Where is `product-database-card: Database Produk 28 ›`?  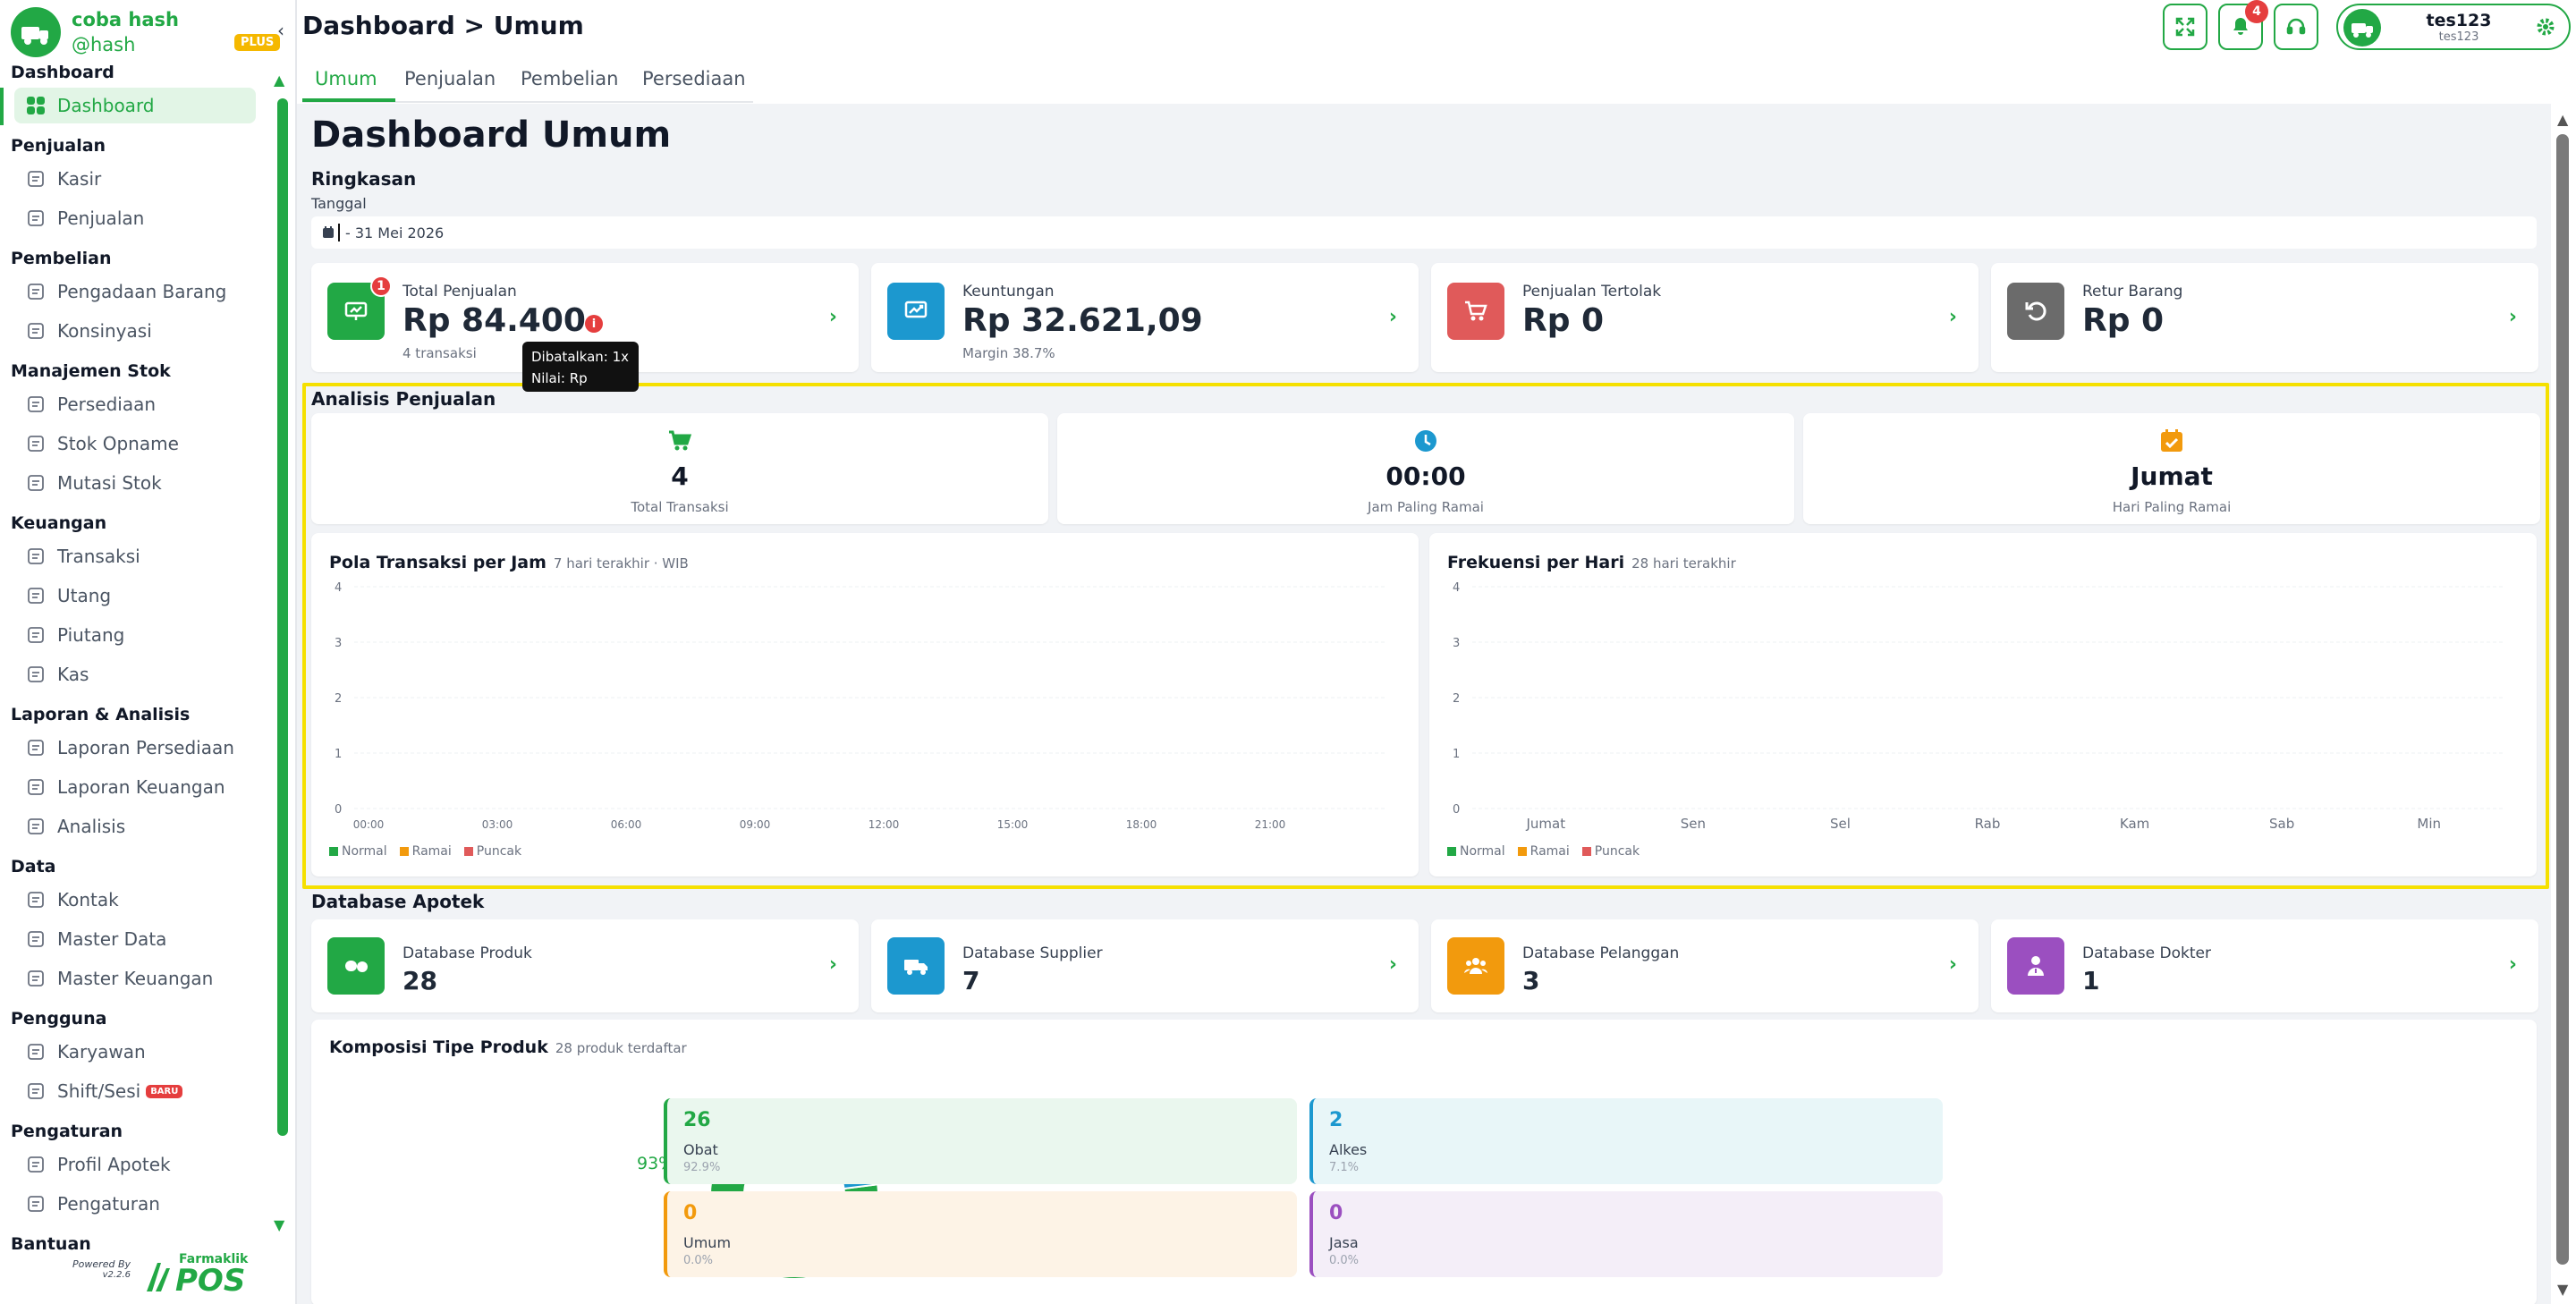 product-database-card: Database Produk 28 › is located at coordinates (585, 966).